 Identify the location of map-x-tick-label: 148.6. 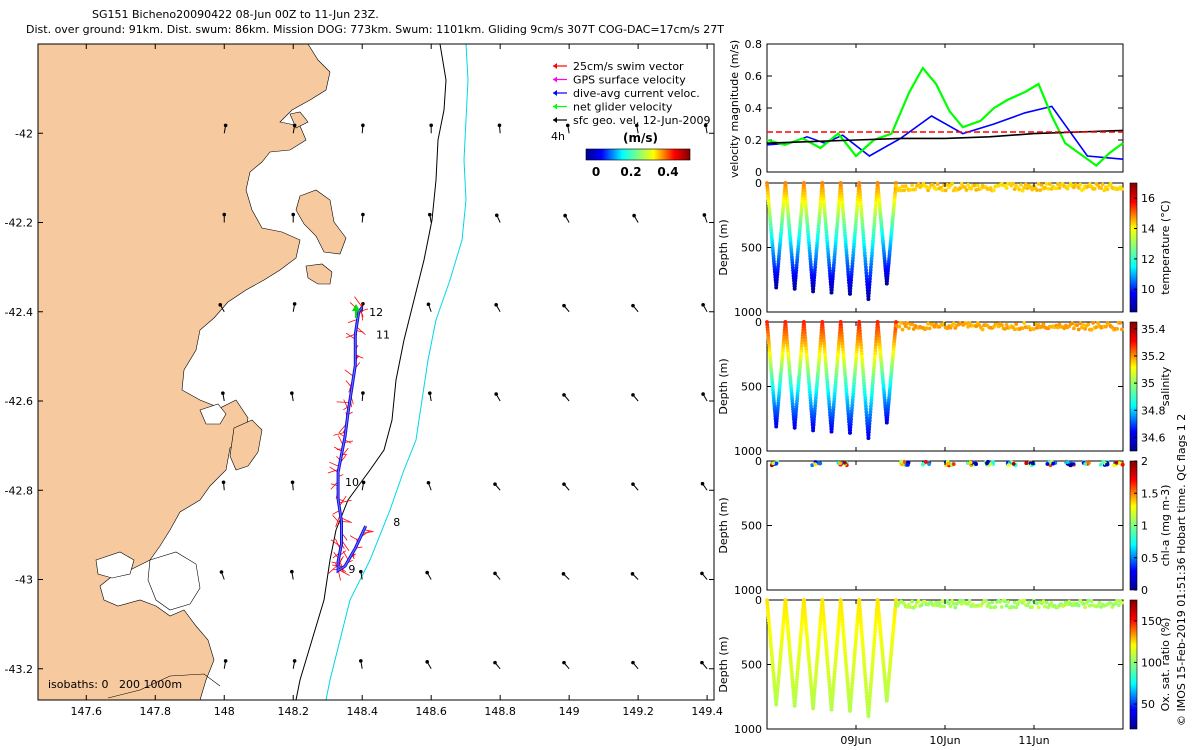
(431, 711).